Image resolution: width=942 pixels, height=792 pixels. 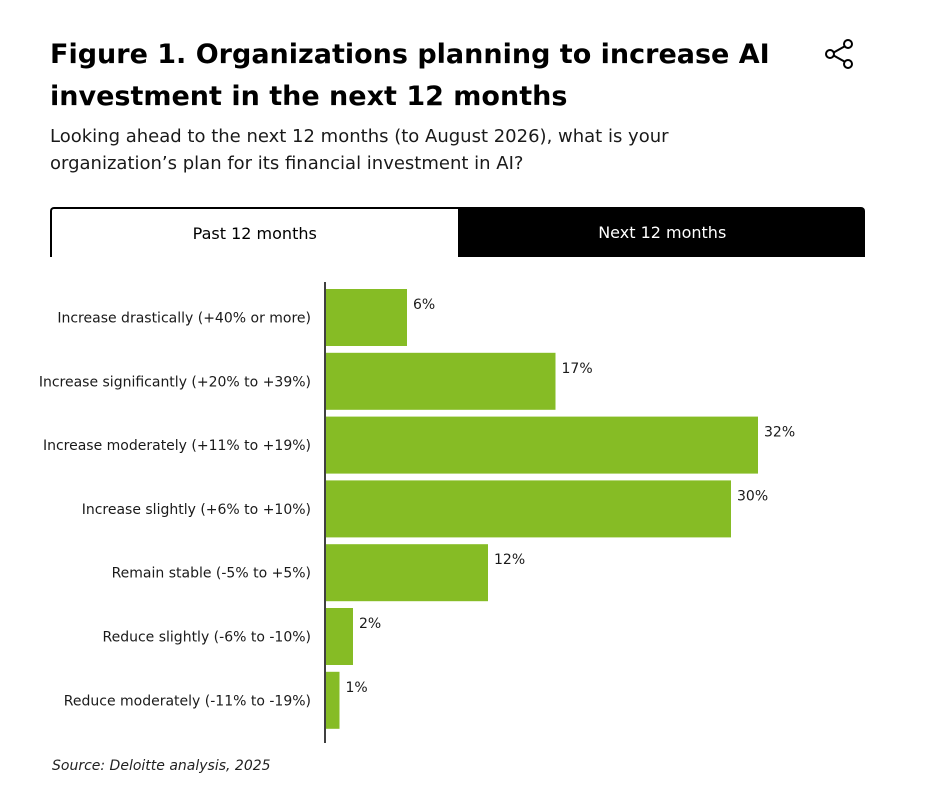 I want to click on share-icon, so click(x=839, y=54).